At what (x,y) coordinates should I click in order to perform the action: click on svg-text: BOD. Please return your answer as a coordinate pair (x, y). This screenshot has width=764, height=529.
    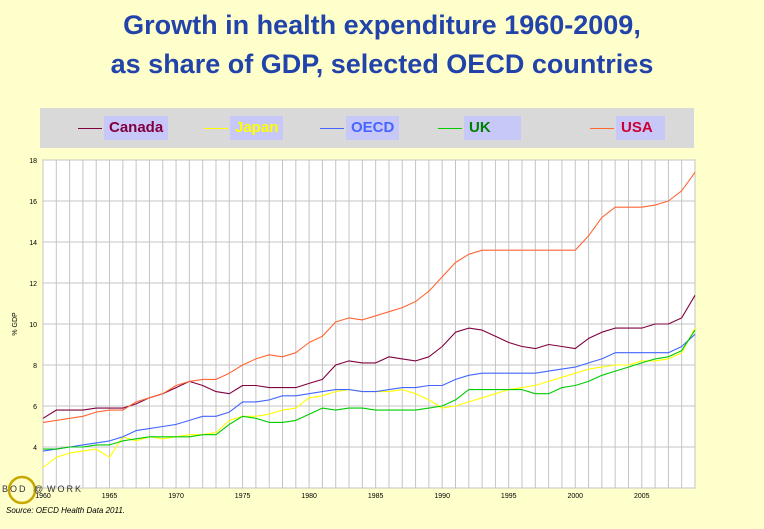
    Looking at the image, I should click on (15, 489).